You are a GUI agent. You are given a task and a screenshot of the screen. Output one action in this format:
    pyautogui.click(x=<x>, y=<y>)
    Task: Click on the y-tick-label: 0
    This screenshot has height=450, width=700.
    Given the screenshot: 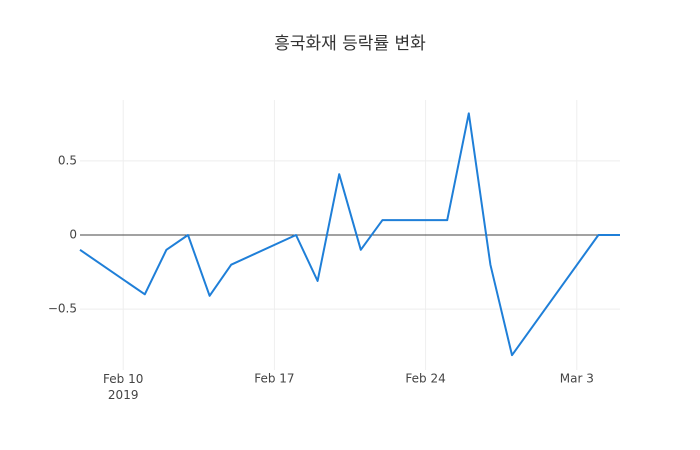 What is the action you would take?
    pyautogui.click(x=73, y=235)
    